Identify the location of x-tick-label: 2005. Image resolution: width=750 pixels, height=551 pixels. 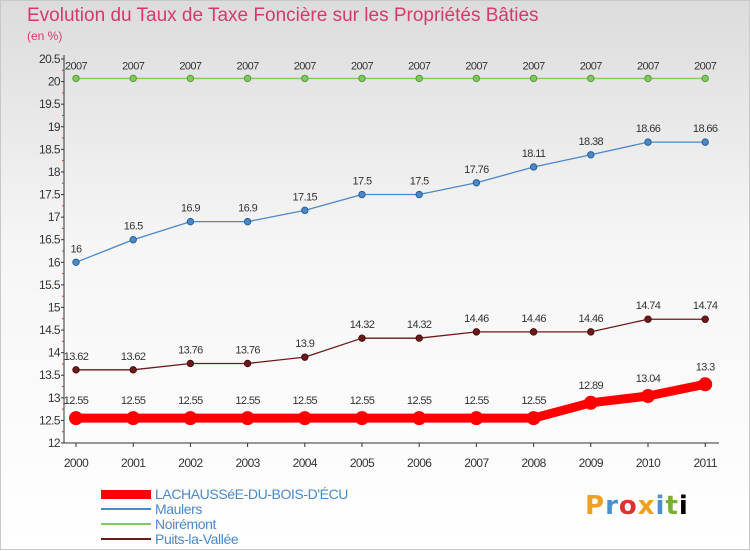
(362, 463).